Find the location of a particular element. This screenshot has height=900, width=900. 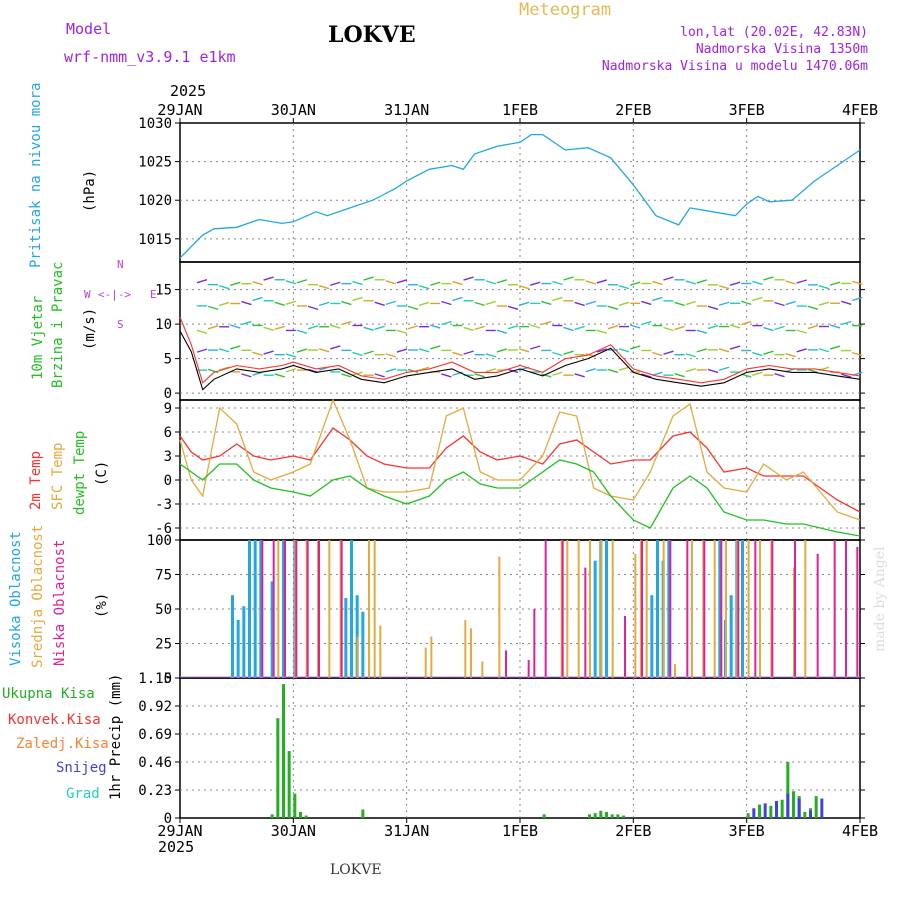

precip-legend-total: Ukupna Kisa is located at coordinates (48, 694).